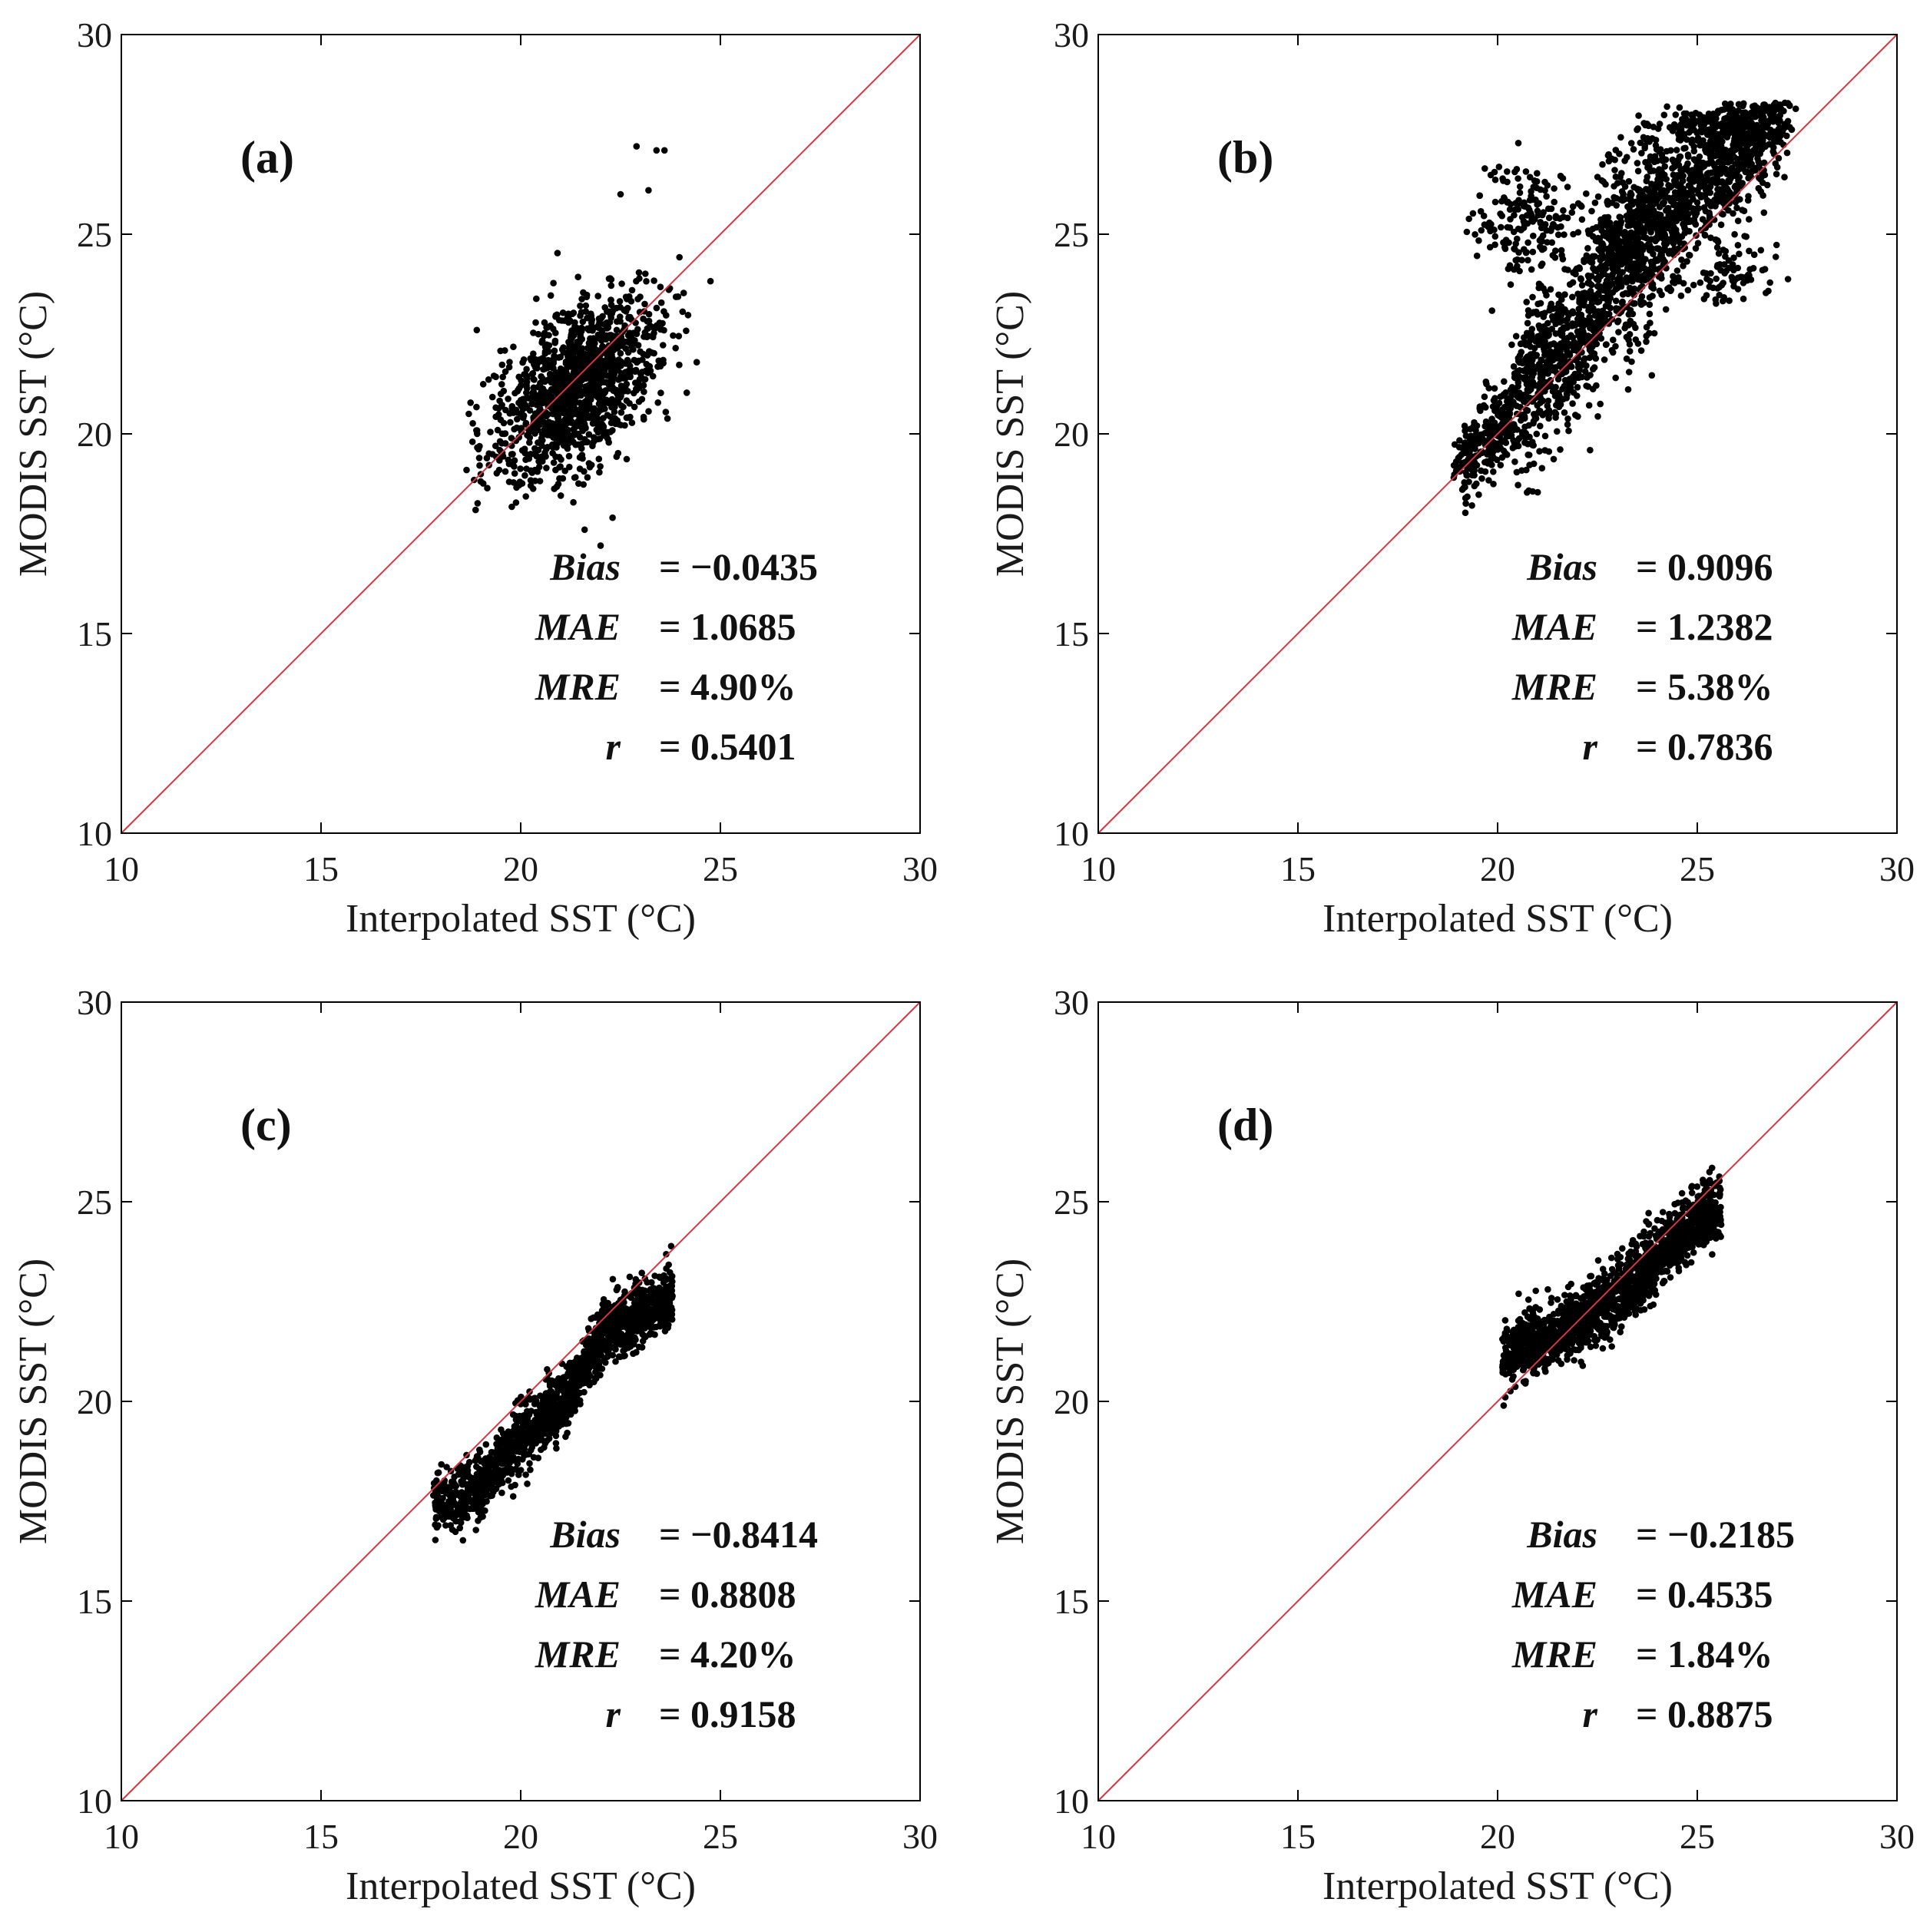  What do you see at coordinates (1897, 868) in the screenshot?
I see `x-tick-label: 30` at bounding box center [1897, 868].